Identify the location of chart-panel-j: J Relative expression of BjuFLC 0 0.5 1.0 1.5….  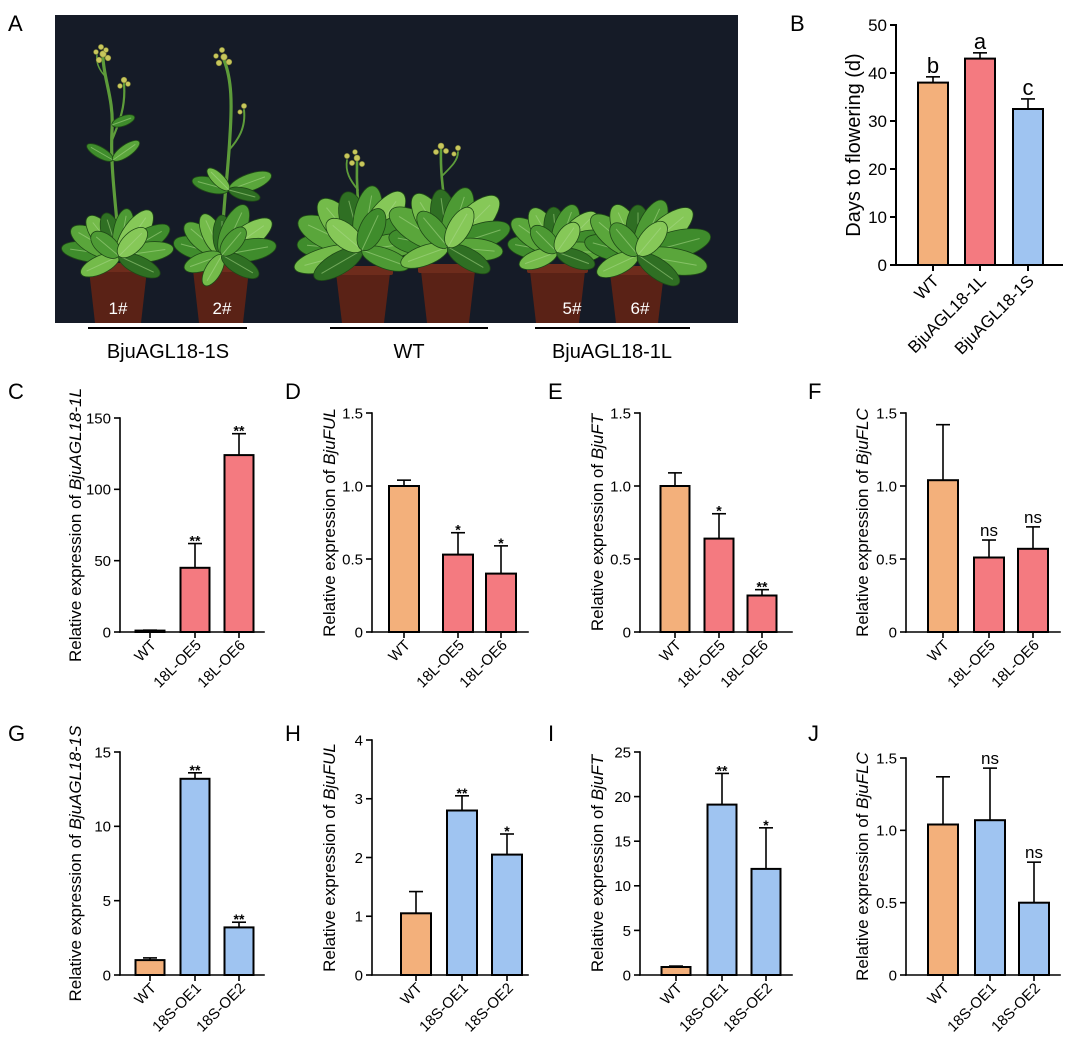
(934, 878).